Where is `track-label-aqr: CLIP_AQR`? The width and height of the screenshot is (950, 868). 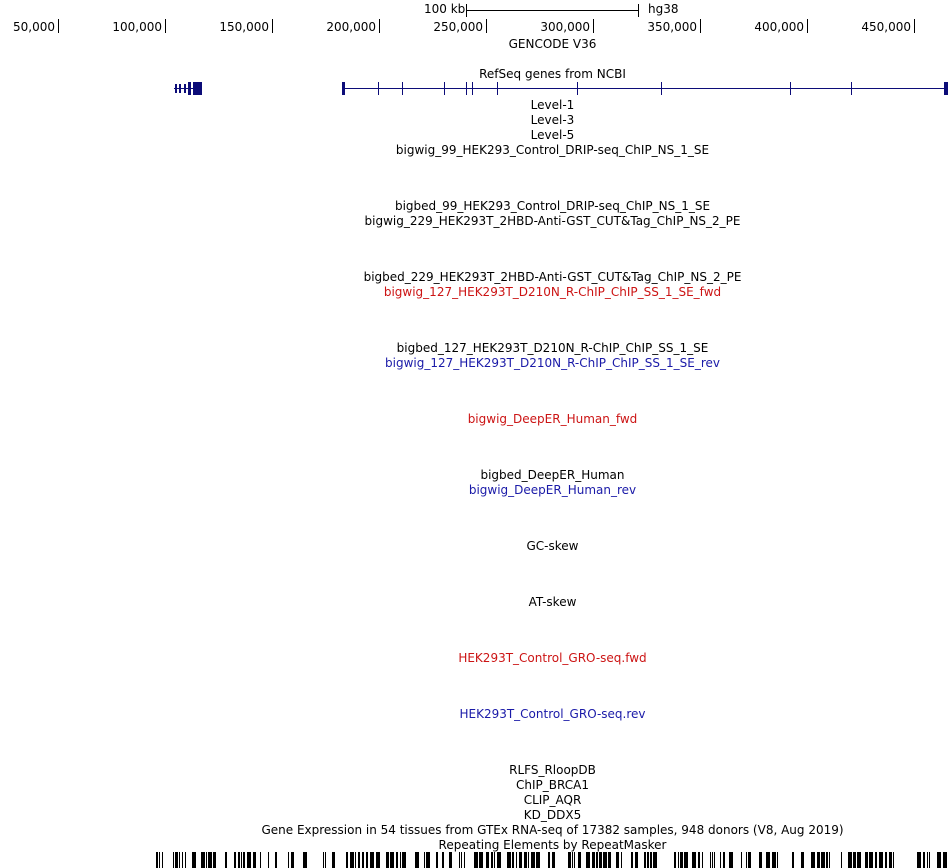
track-label-aqr: CLIP_AQR is located at coordinates (552, 800).